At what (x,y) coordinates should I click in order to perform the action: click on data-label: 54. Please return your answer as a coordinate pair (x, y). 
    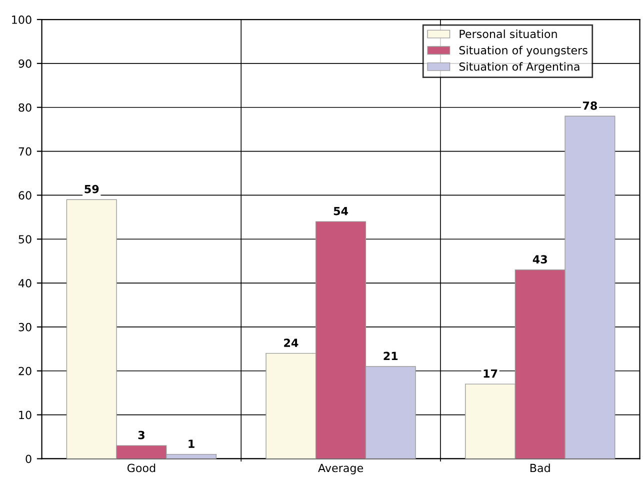
    Looking at the image, I should click on (341, 211).